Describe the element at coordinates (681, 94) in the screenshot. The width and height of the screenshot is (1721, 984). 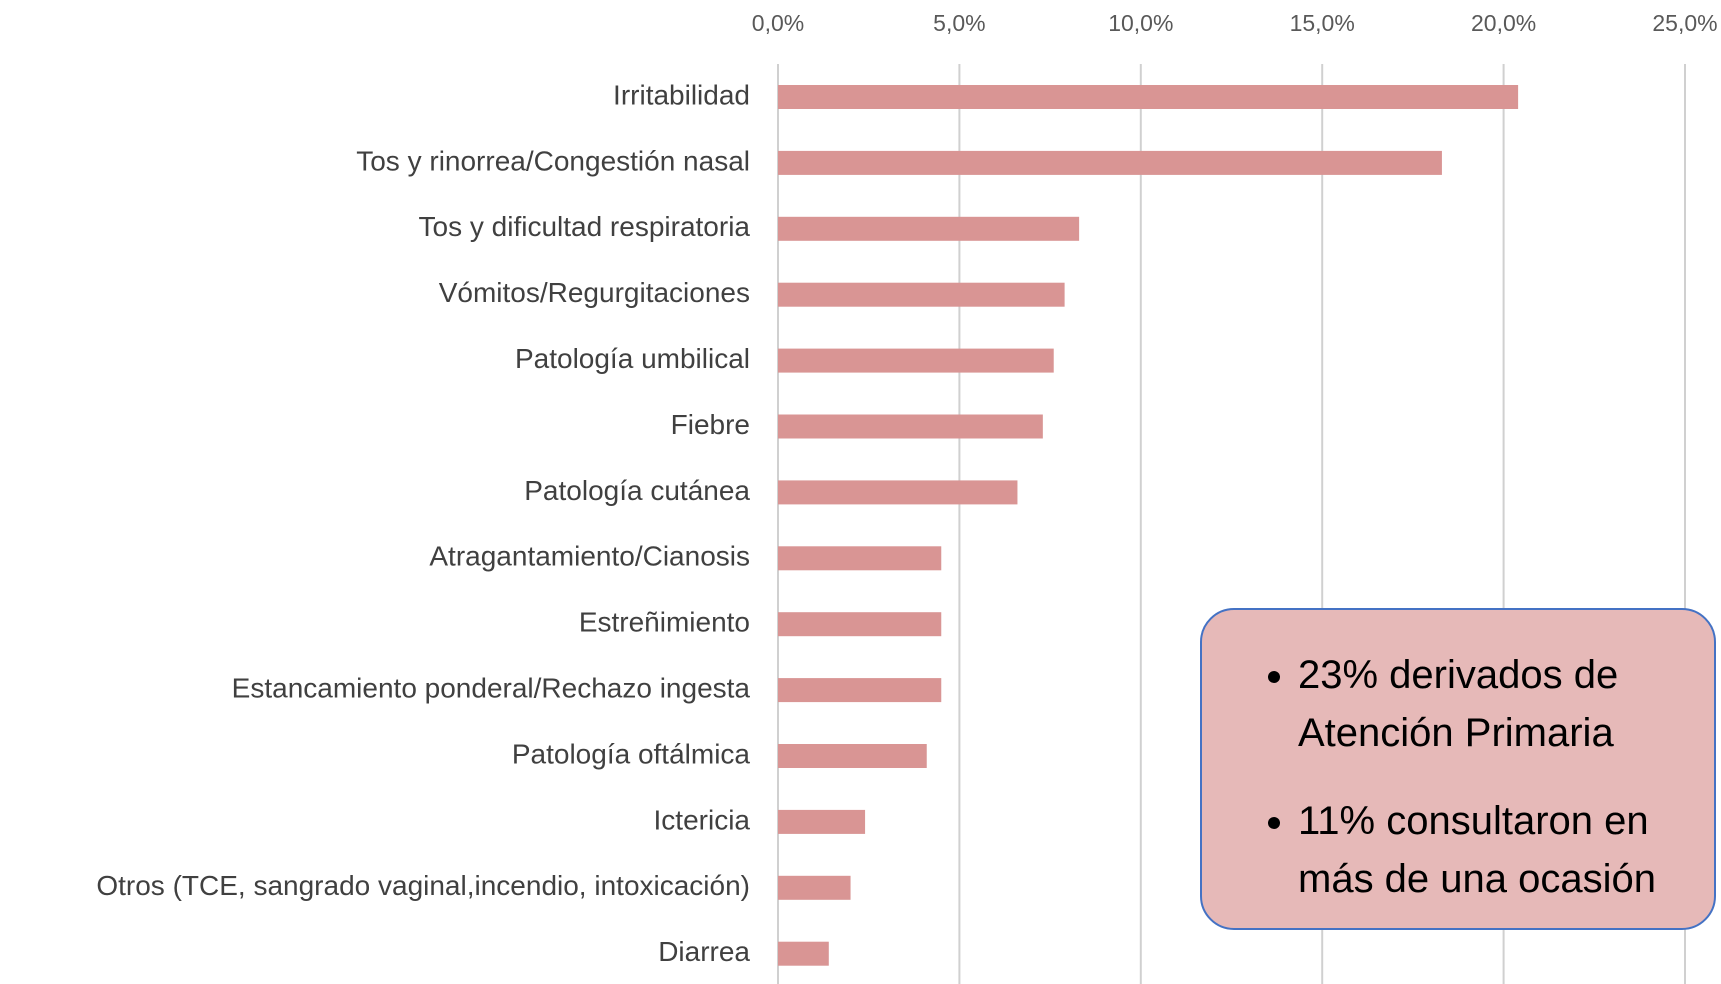
I see `y-tick-label: Irritabilidad` at that location.